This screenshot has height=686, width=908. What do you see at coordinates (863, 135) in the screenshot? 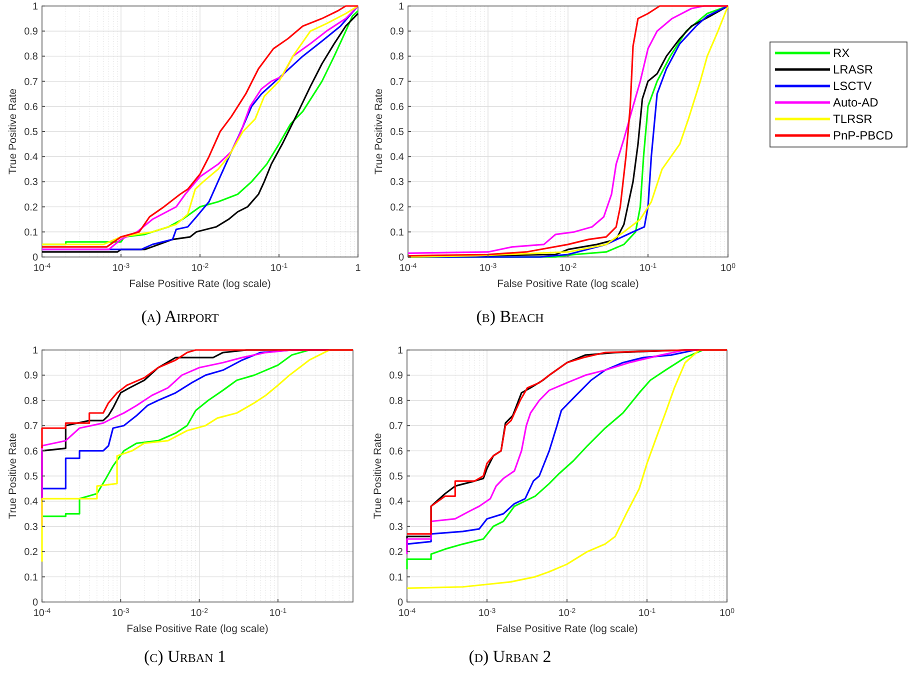
I see `legend-label: PnP-PBCD` at bounding box center [863, 135].